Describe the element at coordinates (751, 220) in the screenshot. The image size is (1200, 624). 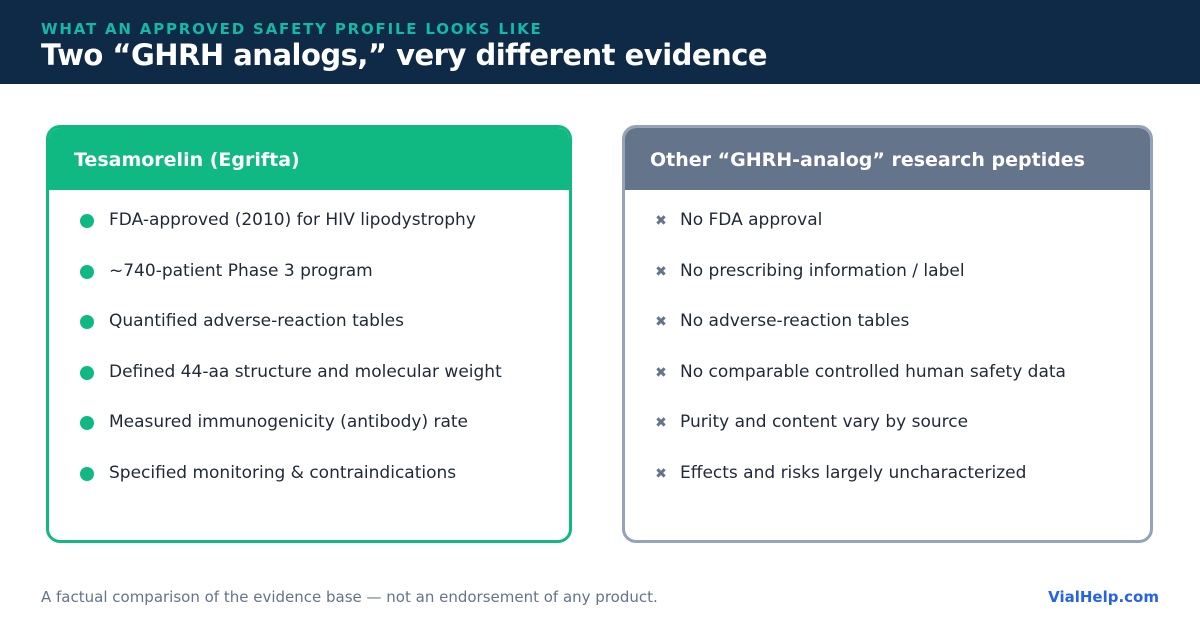
I see `item-text: No FDA approval` at that location.